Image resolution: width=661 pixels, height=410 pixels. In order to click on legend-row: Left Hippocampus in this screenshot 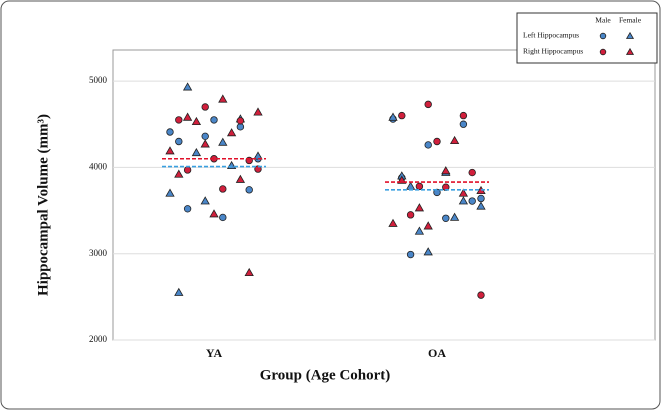, I will do `click(551, 35)`.